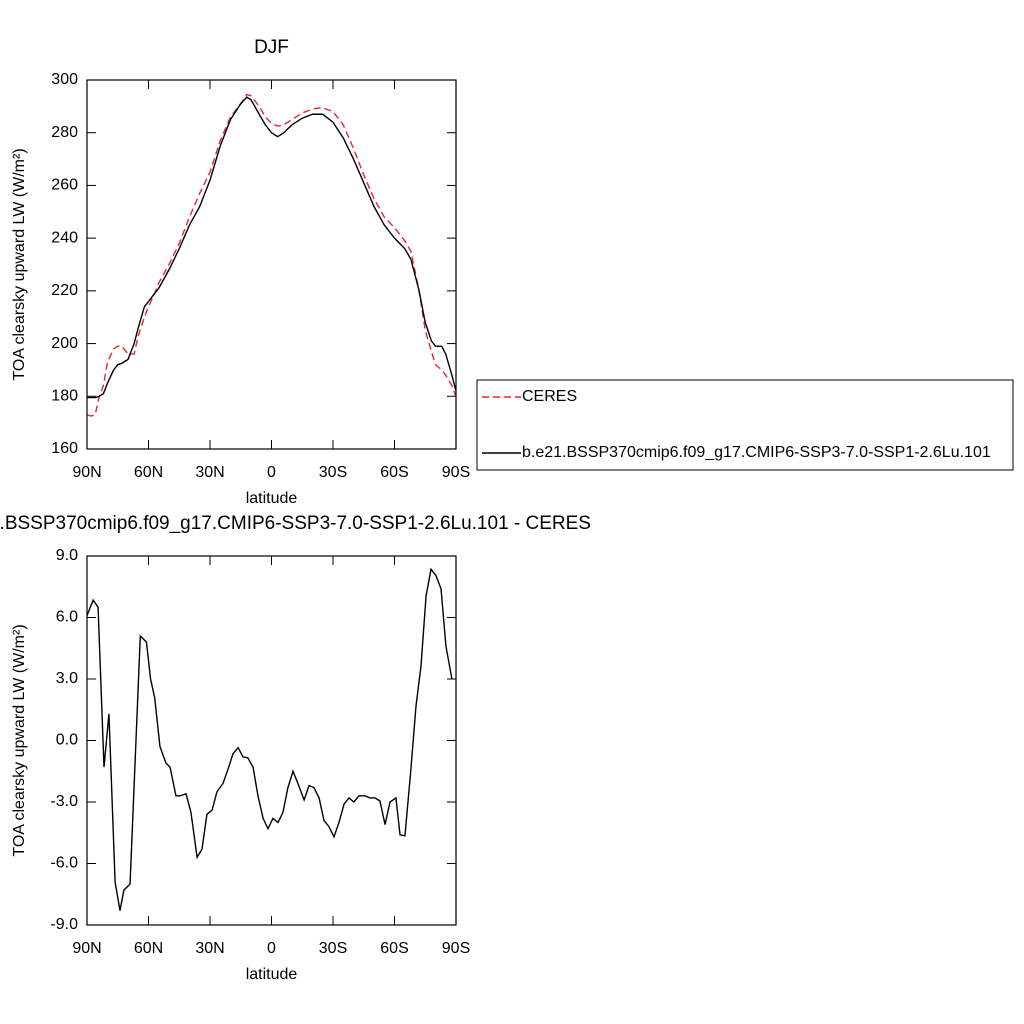 The width and height of the screenshot is (1024, 1024). What do you see at coordinates (67, 678) in the screenshot?
I see `y-tick-label: 3.0` at bounding box center [67, 678].